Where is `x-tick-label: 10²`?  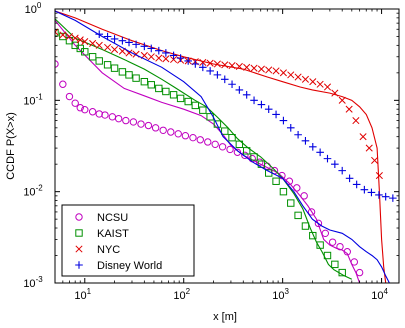 x-tick-label: 10² is located at coordinates (181, 294).